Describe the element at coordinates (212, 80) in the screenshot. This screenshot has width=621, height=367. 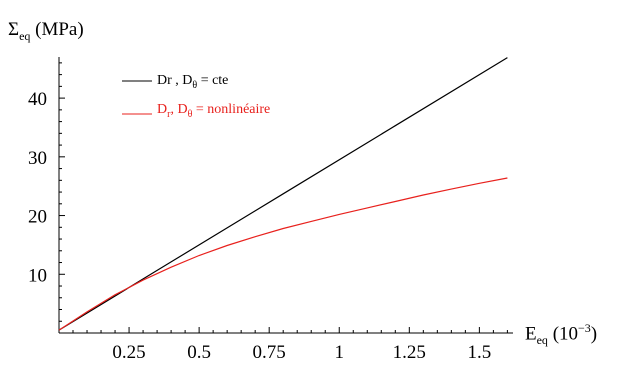
I see `legend-entry-0-p3: = cte` at that location.